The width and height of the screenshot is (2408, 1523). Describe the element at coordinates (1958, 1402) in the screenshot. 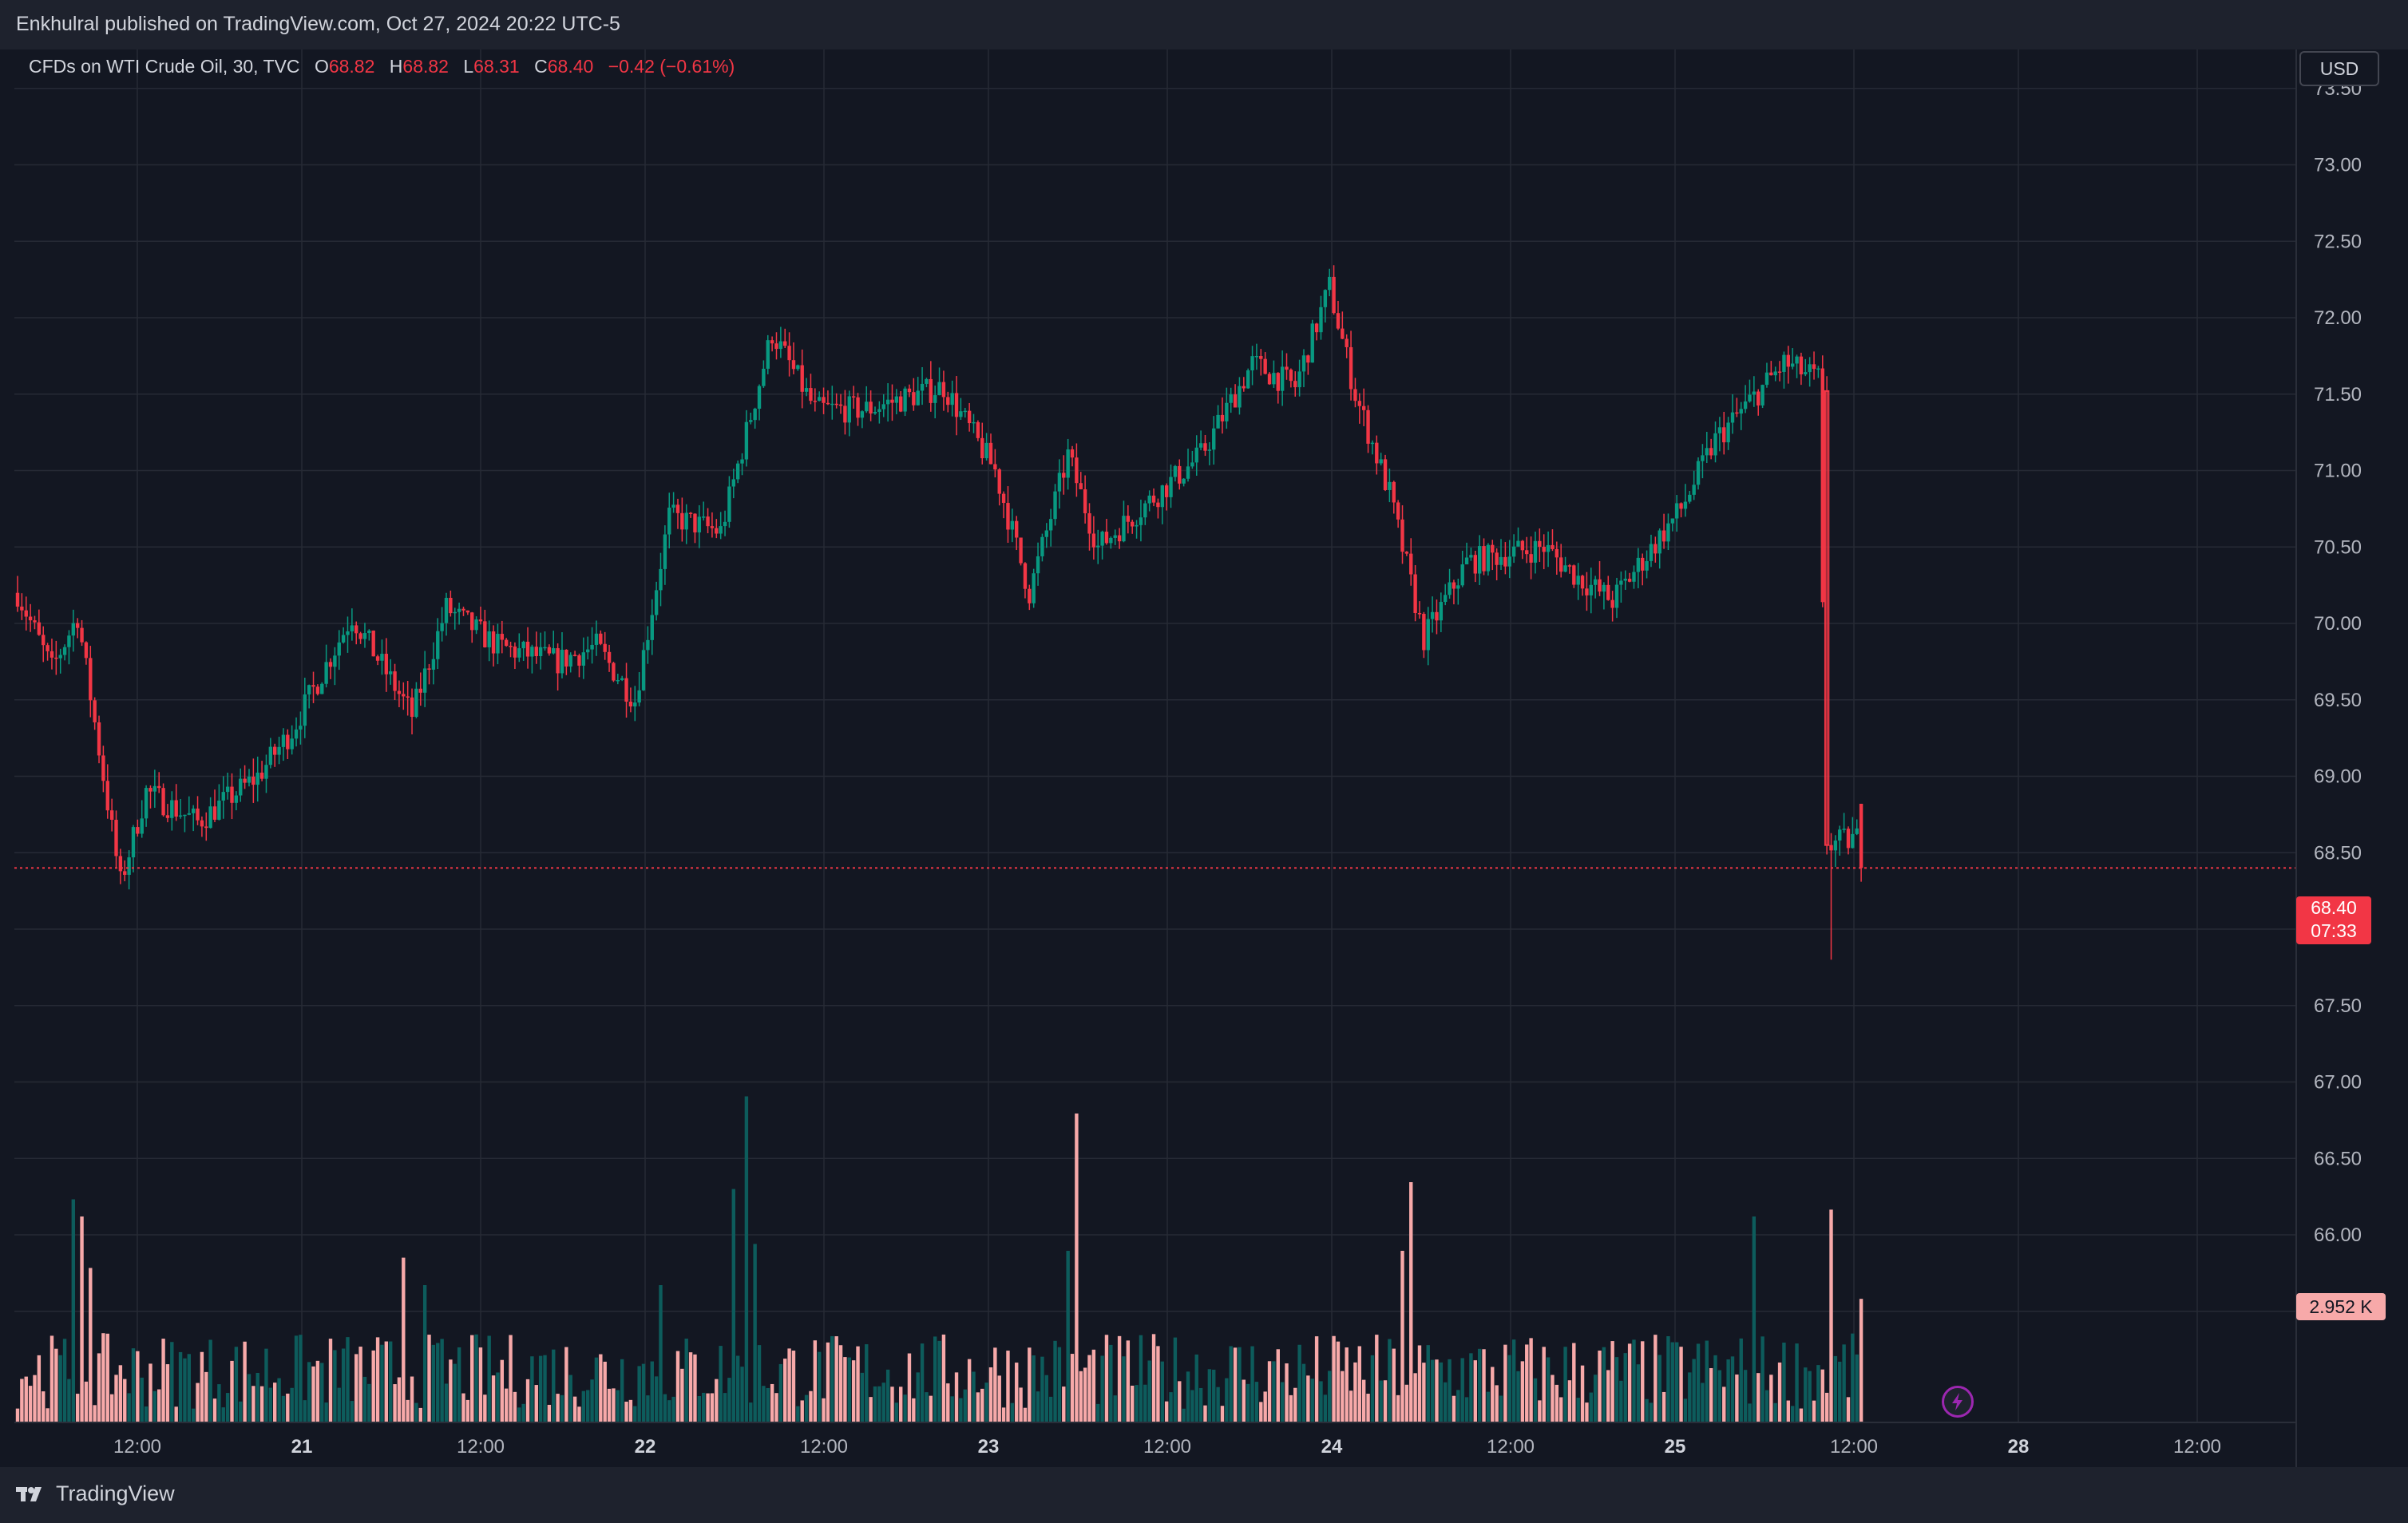

I see `lightning-icon` at that location.